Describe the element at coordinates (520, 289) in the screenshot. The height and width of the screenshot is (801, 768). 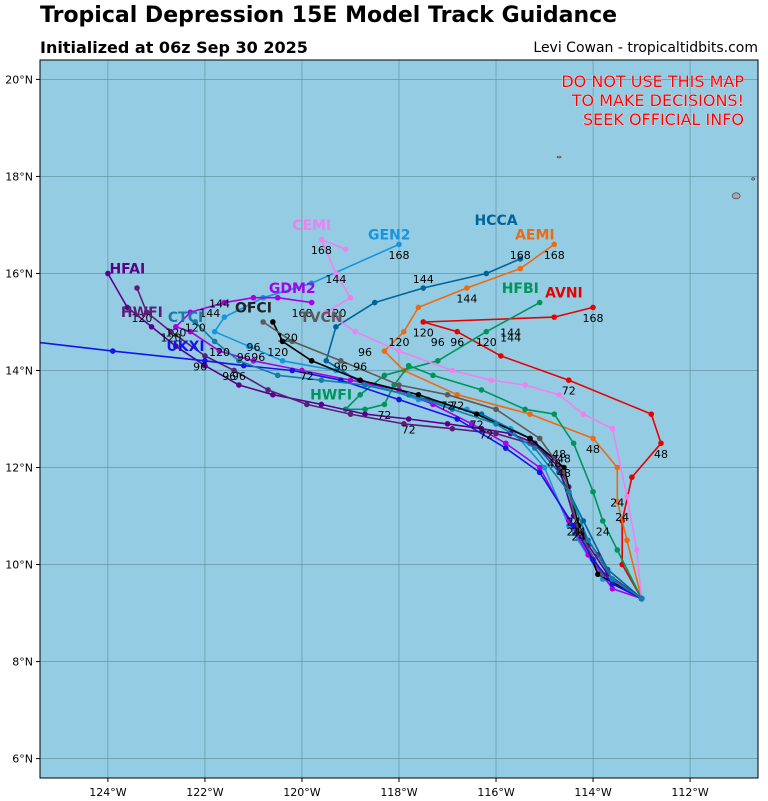
I see `model-label-hfbi: HFBI` at that location.